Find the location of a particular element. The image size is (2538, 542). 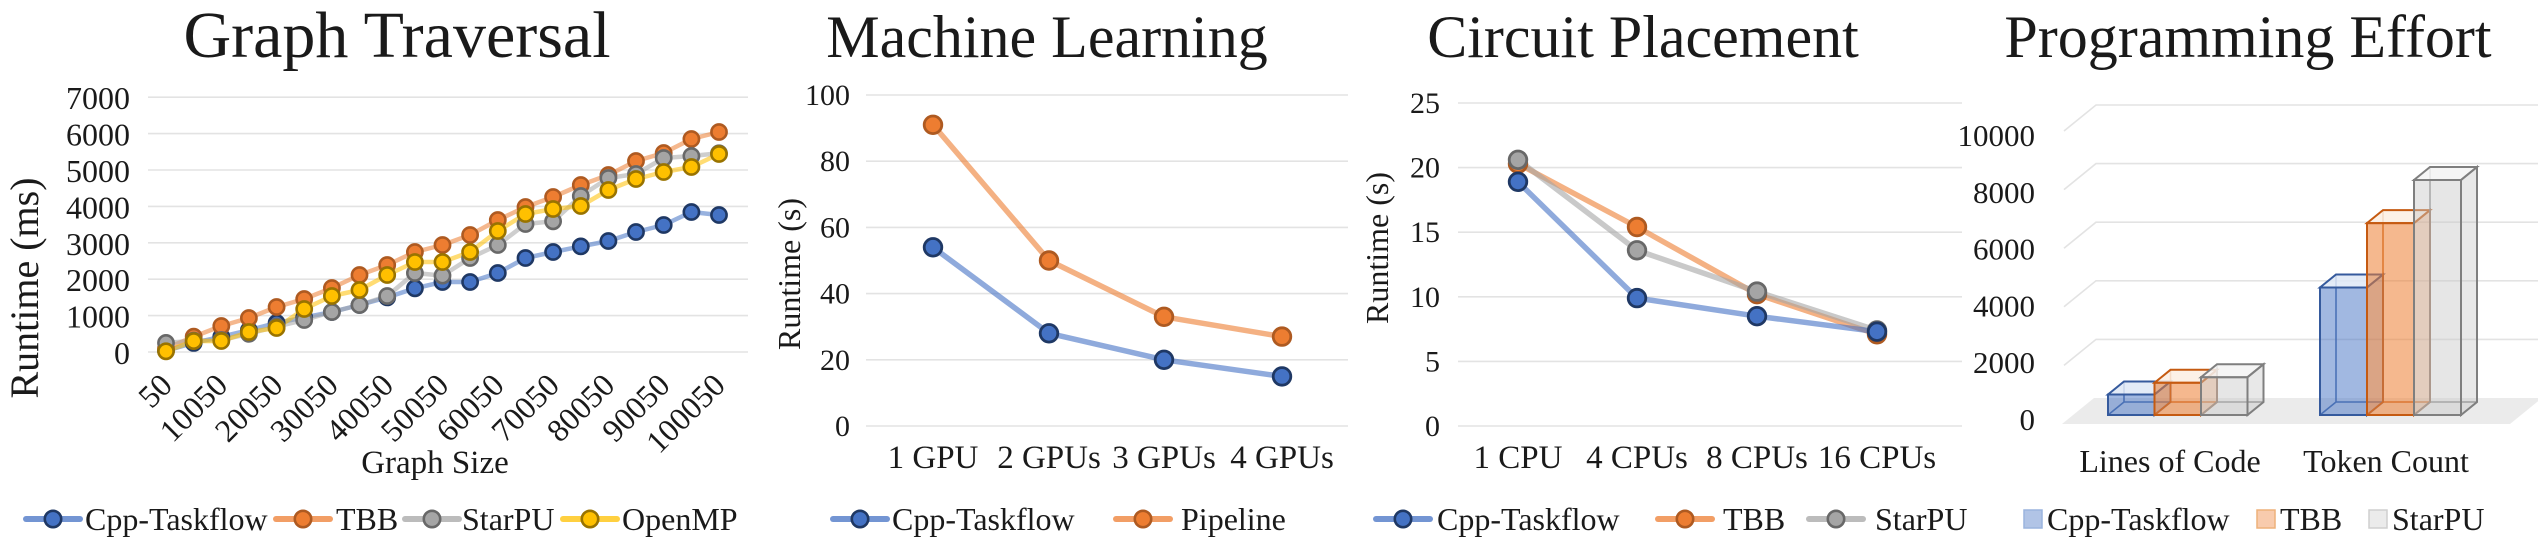

svg-text: OpenMP is located at coordinates (680, 519).